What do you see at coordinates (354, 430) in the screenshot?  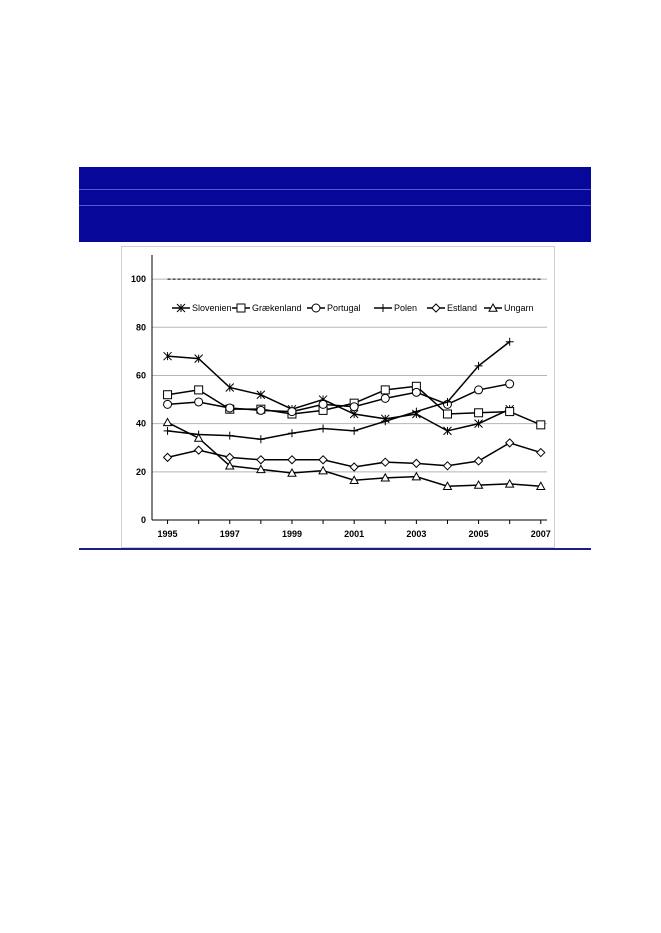 I see `series-polen-point-2001-shape` at bounding box center [354, 430].